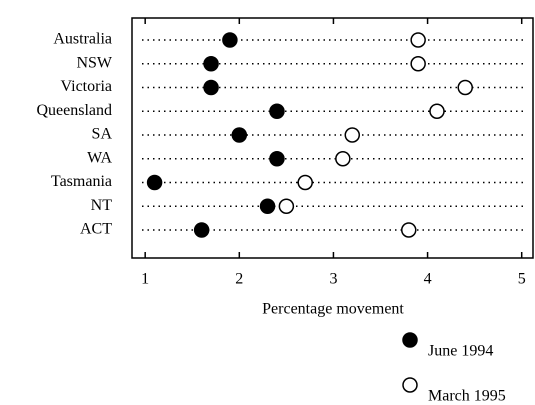  Describe the element at coordinates (428, 279) in the screenshot. I see `x-tick-label: 4` at that location.